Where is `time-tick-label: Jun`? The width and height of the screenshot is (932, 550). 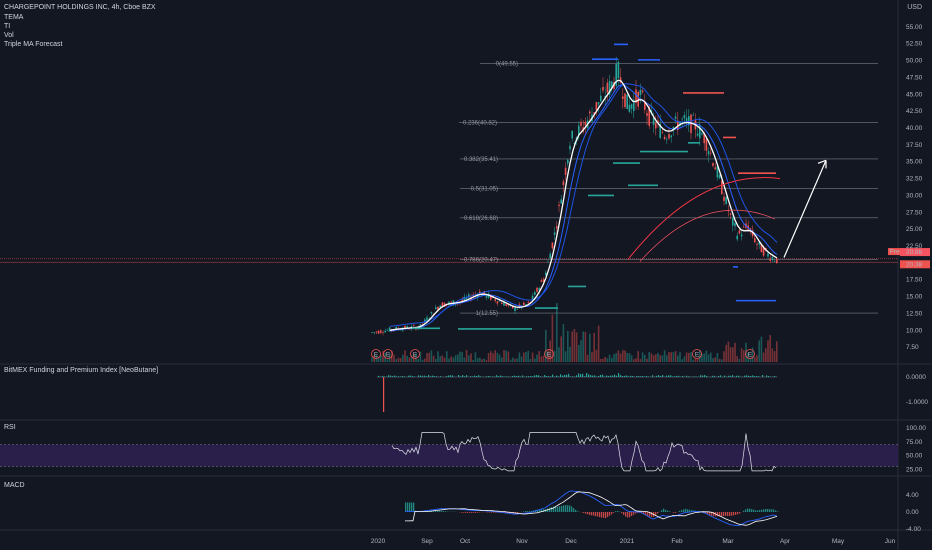
time-tick-label: Jun is located at coordinates (890, 541).